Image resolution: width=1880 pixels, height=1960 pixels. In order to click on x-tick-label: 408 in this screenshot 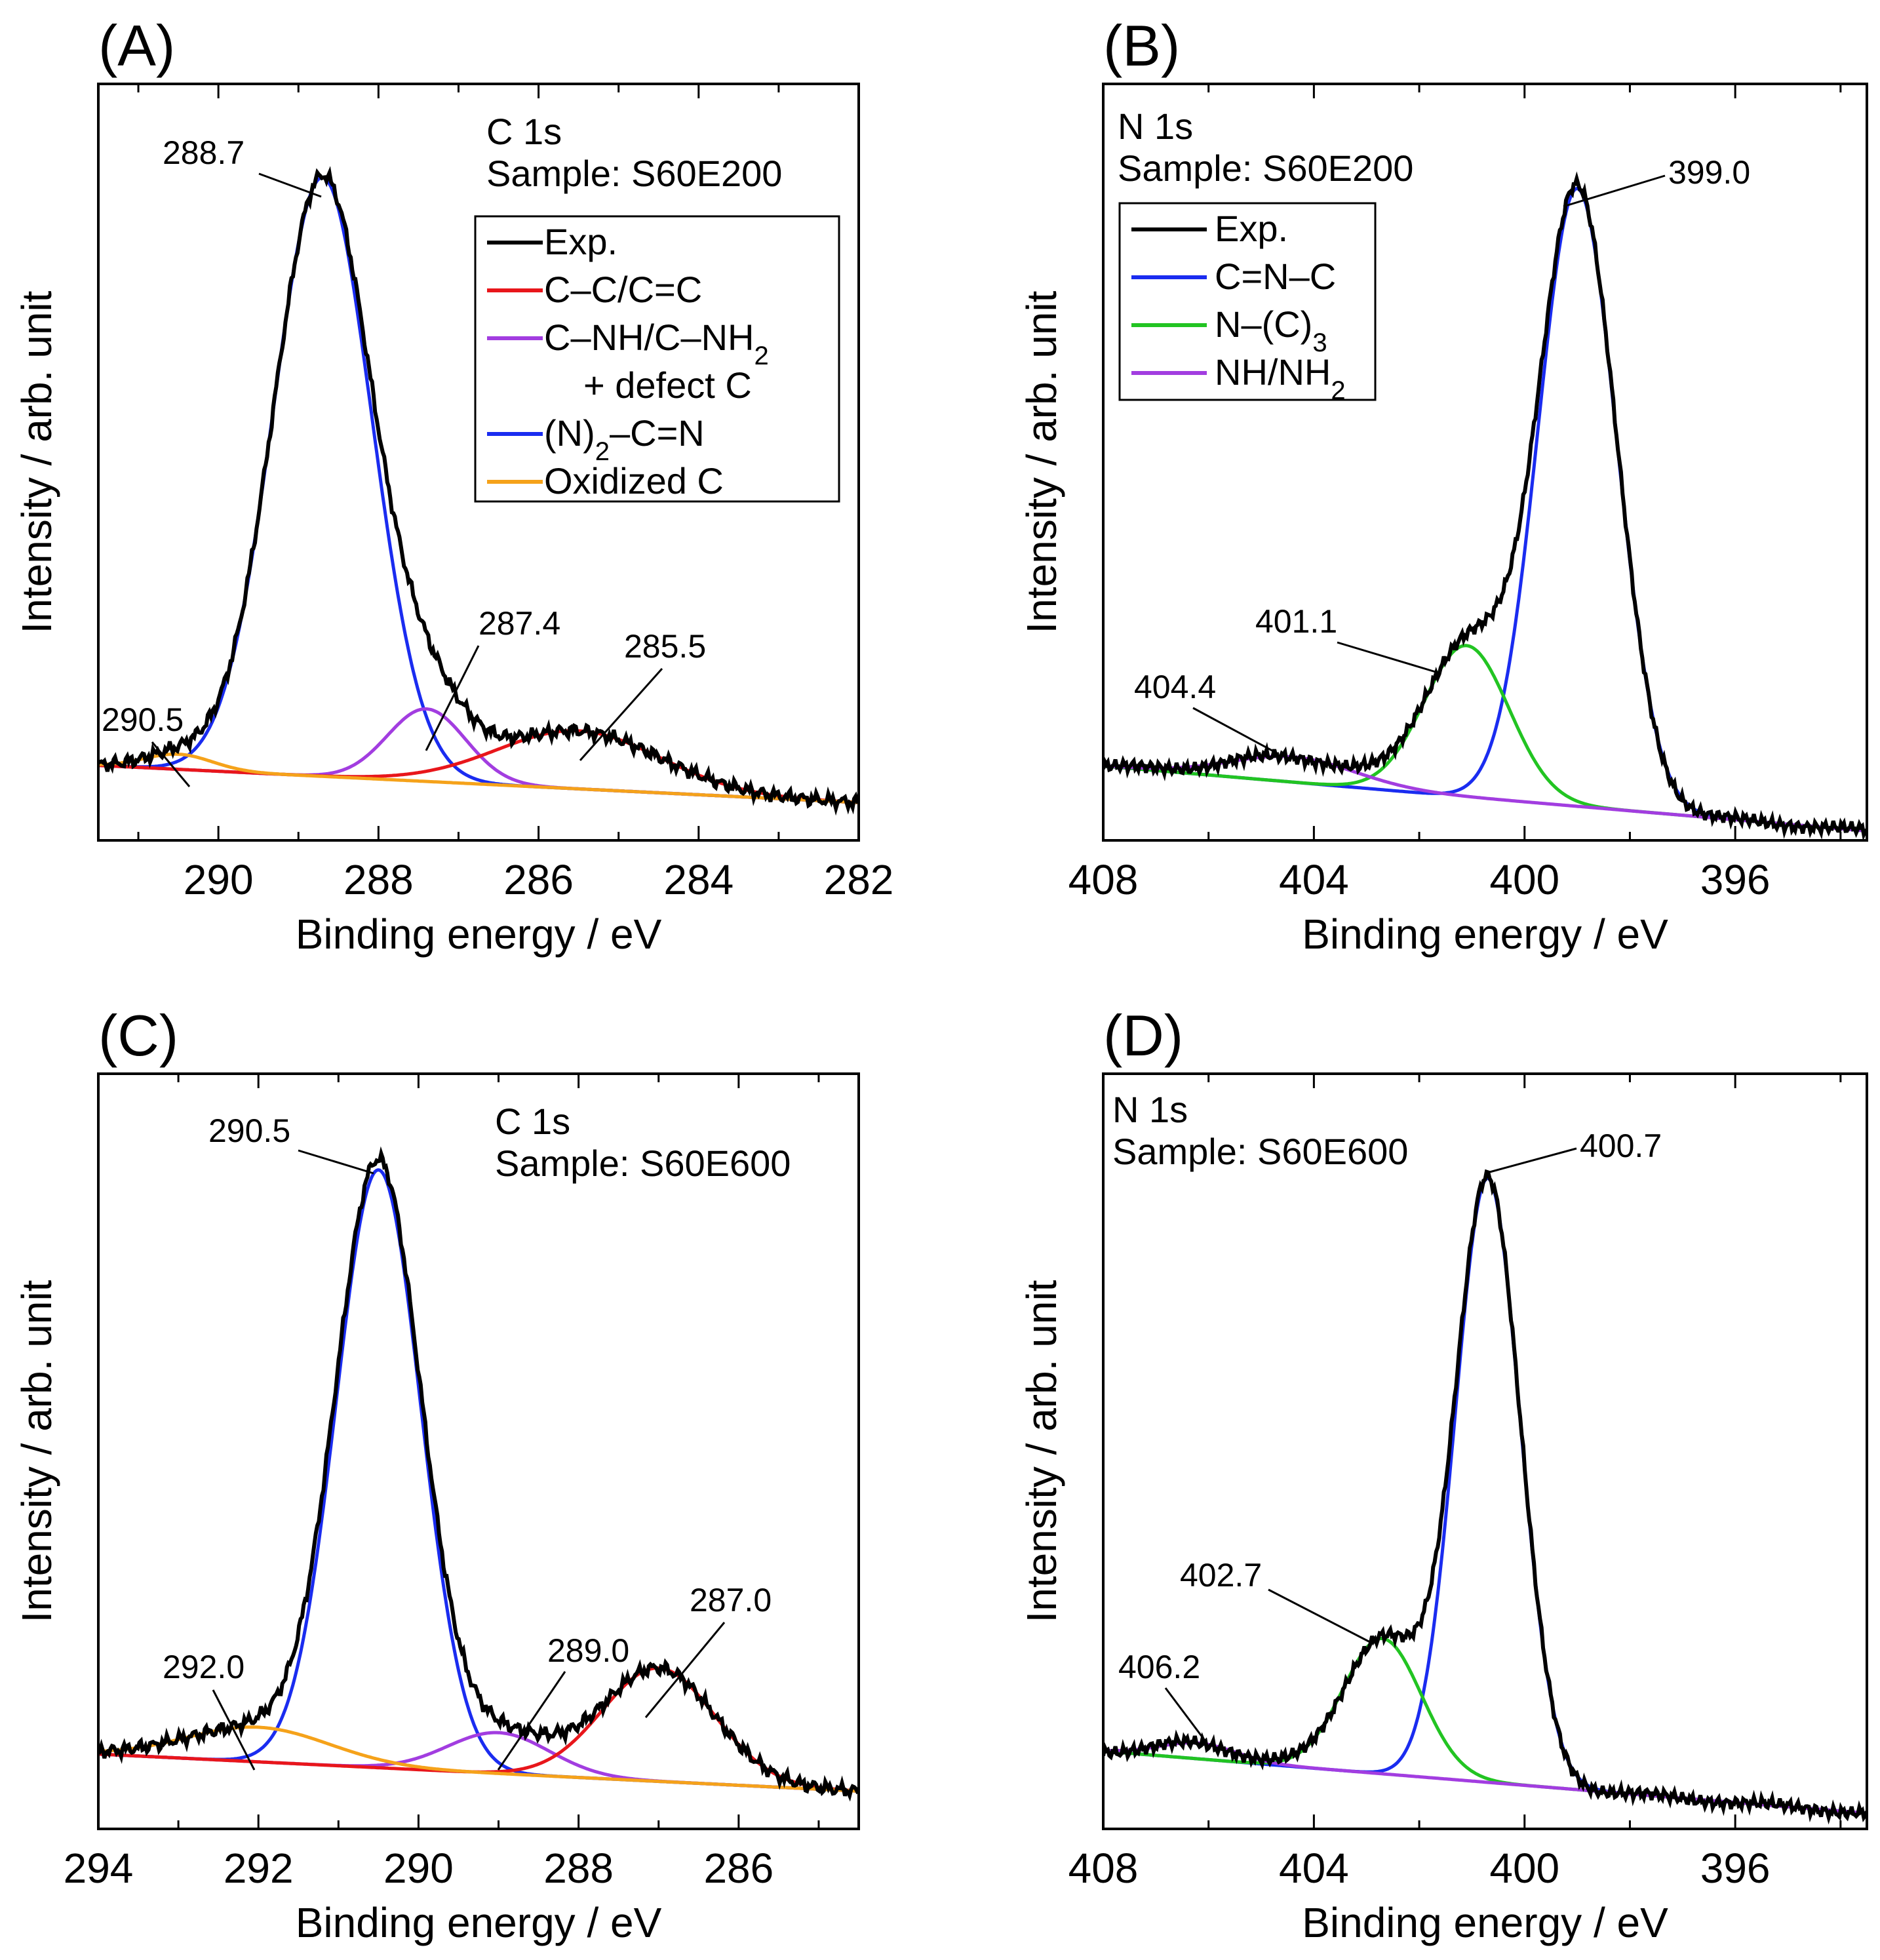, I will do `click(1103, 879)`.